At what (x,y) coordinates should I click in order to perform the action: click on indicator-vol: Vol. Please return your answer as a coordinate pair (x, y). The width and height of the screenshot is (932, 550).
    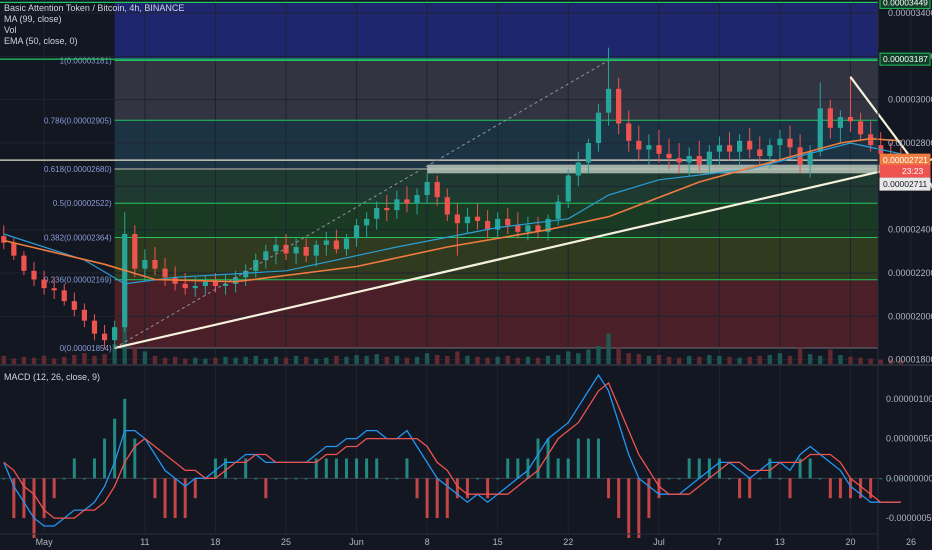
    Looking at the image, I should click on (10, 30).